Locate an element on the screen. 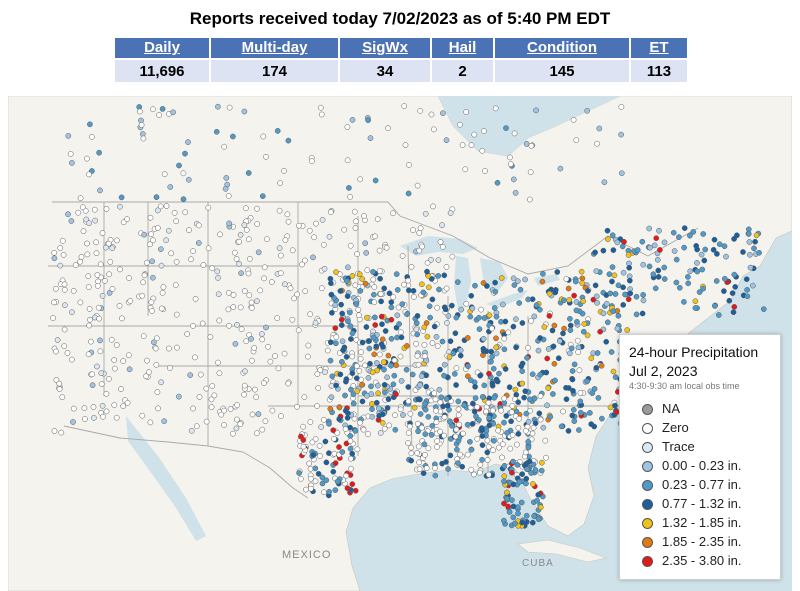 The width and height of the screenshot is (800, 591). daily-header-cell: Daily is located at coordinates (162, 48).